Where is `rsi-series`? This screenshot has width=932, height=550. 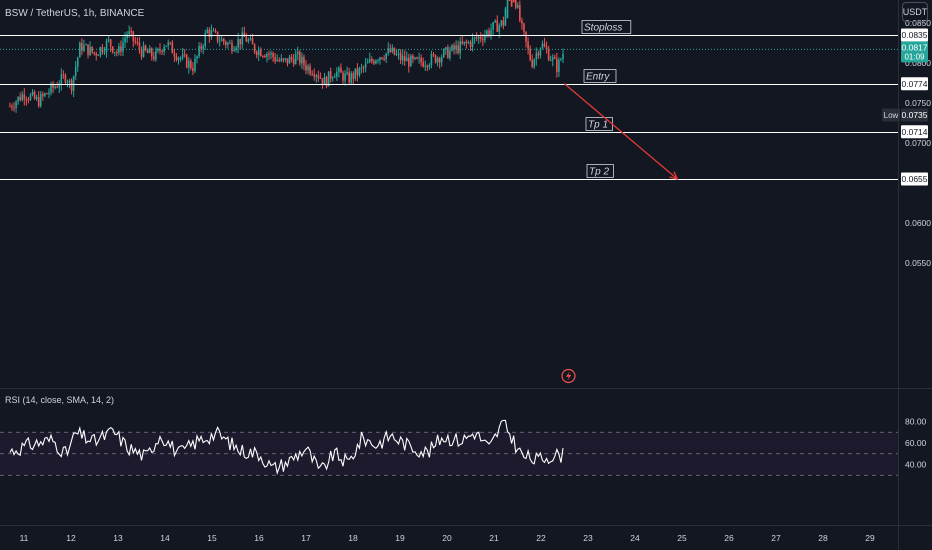
rsi-series is located at coordinates (286, 447).